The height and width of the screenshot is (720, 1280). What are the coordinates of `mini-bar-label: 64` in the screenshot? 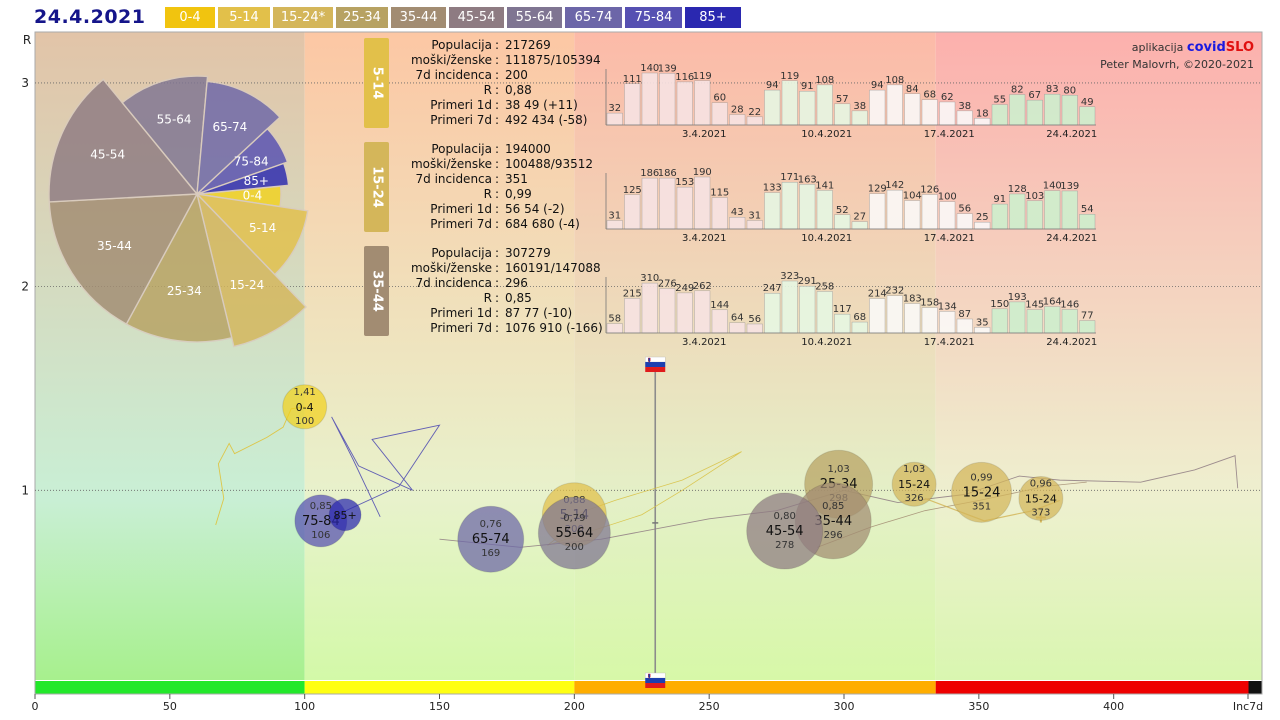 It's located at (737, 318).